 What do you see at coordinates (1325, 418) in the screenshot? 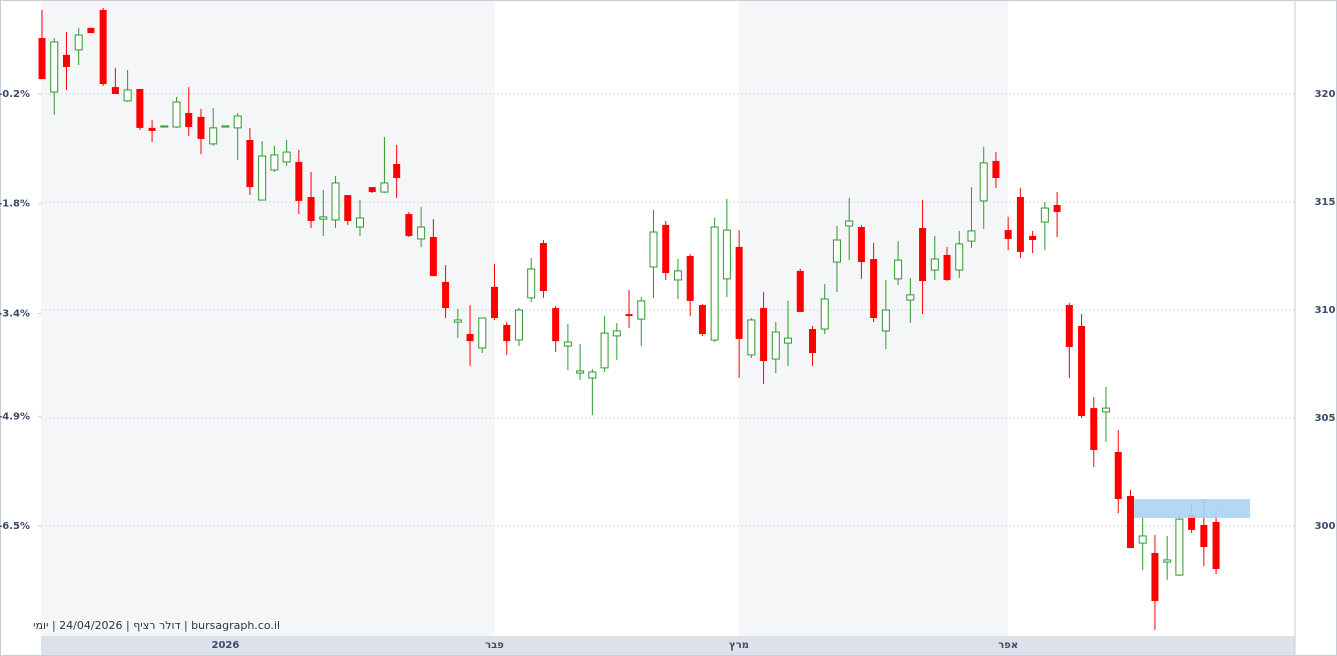
I see `y-tick-label: 305` at bounding box center [1325, 418].